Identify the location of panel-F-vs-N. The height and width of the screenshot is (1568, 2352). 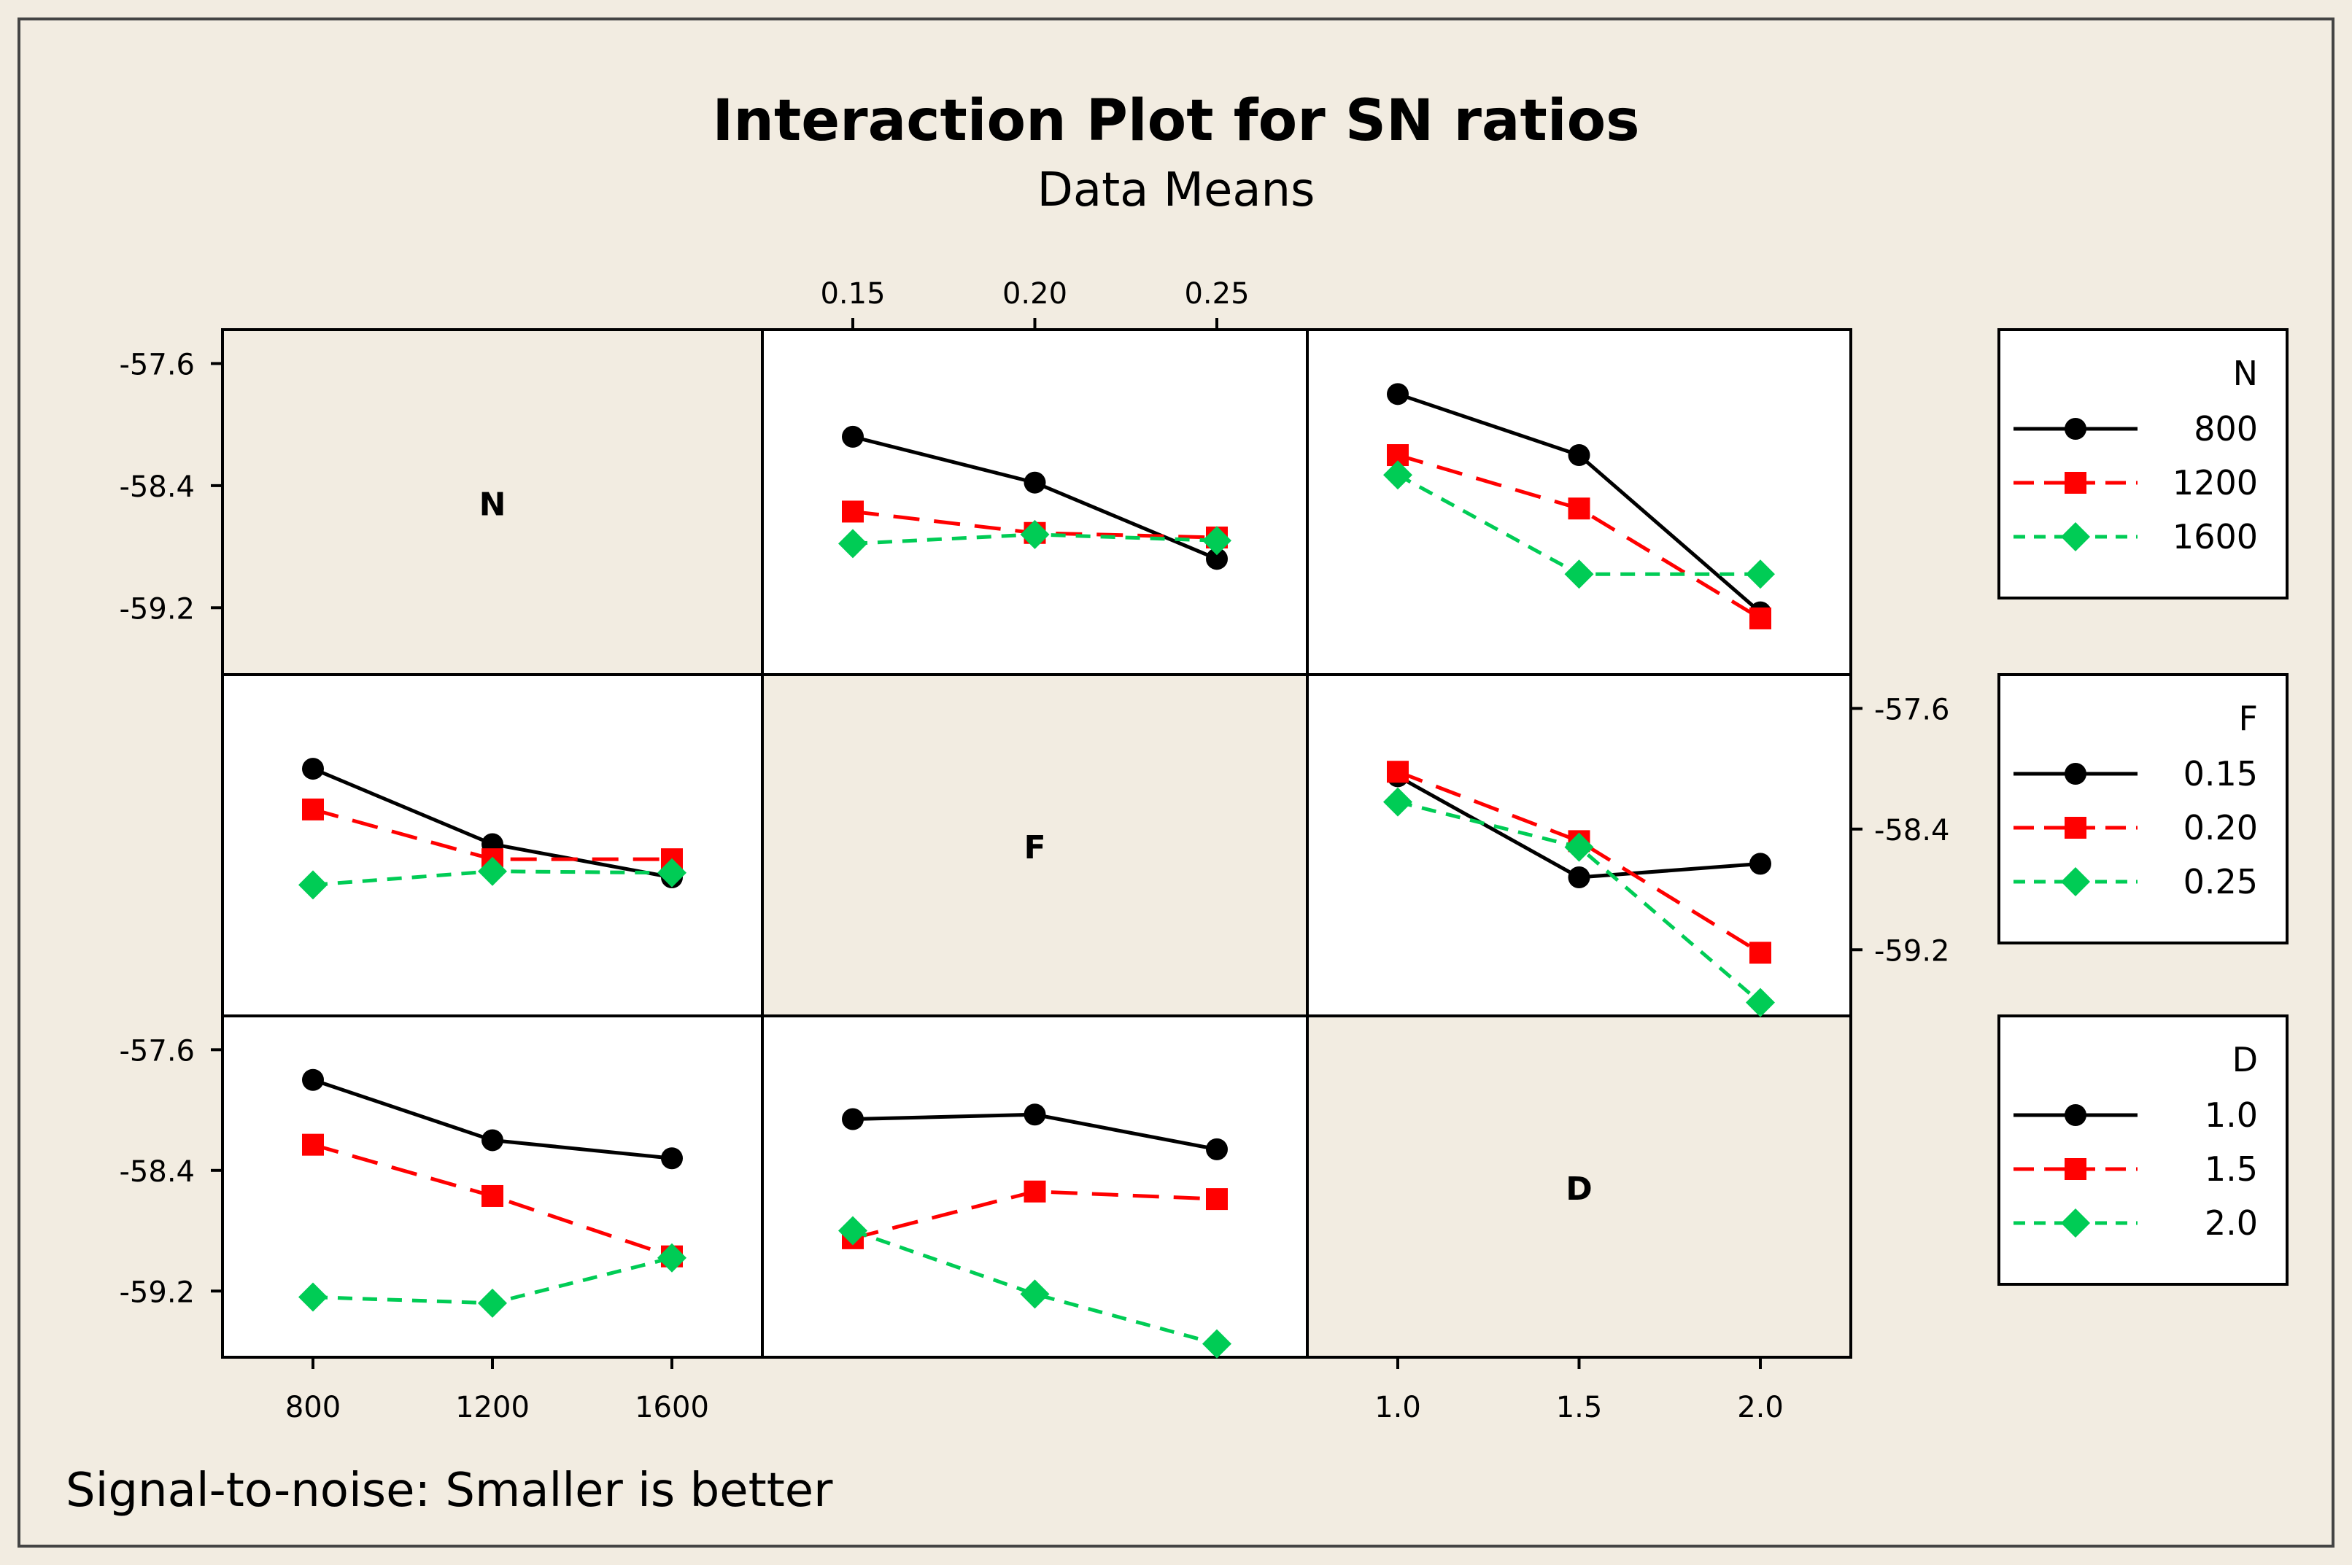
(492, 829).